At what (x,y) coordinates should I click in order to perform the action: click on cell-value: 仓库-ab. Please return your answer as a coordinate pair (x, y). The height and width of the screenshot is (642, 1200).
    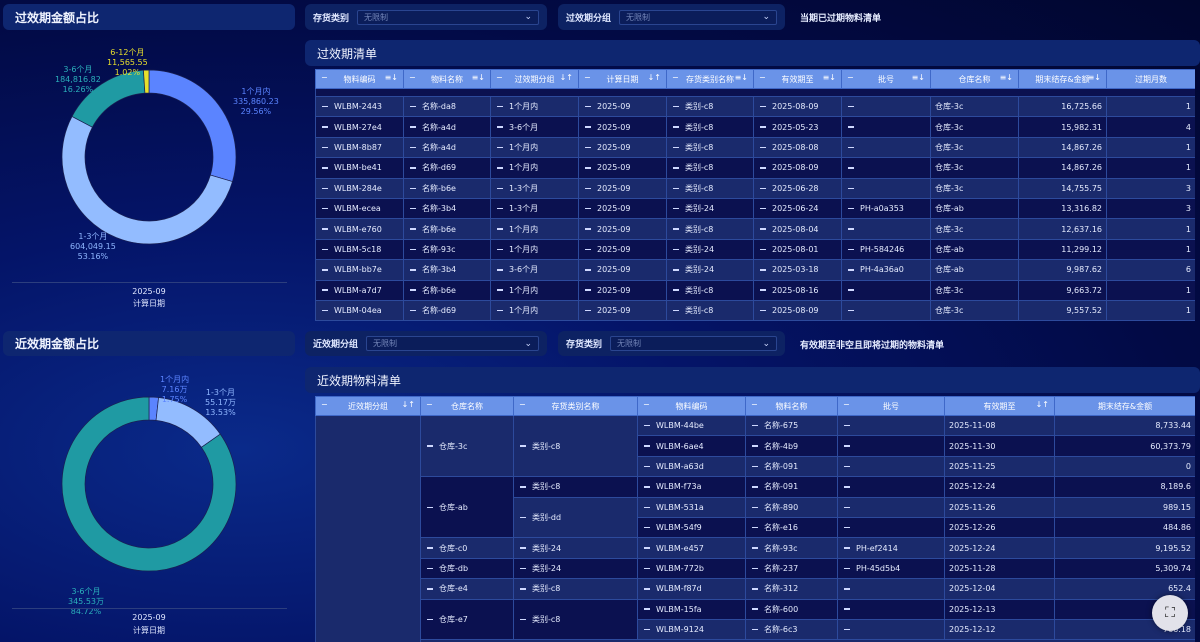
    Looking at the image, I should click on (949, 270).